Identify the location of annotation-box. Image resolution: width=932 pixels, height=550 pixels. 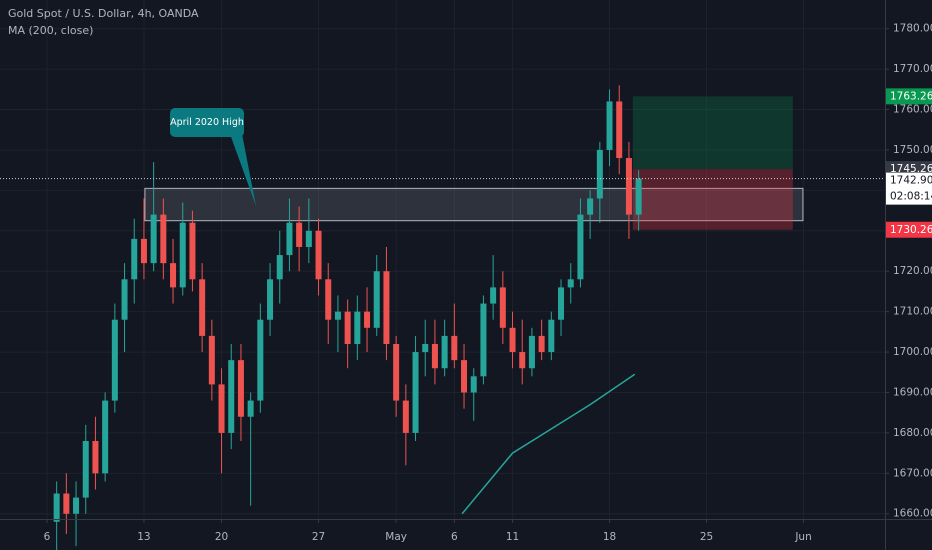
(207, 122).